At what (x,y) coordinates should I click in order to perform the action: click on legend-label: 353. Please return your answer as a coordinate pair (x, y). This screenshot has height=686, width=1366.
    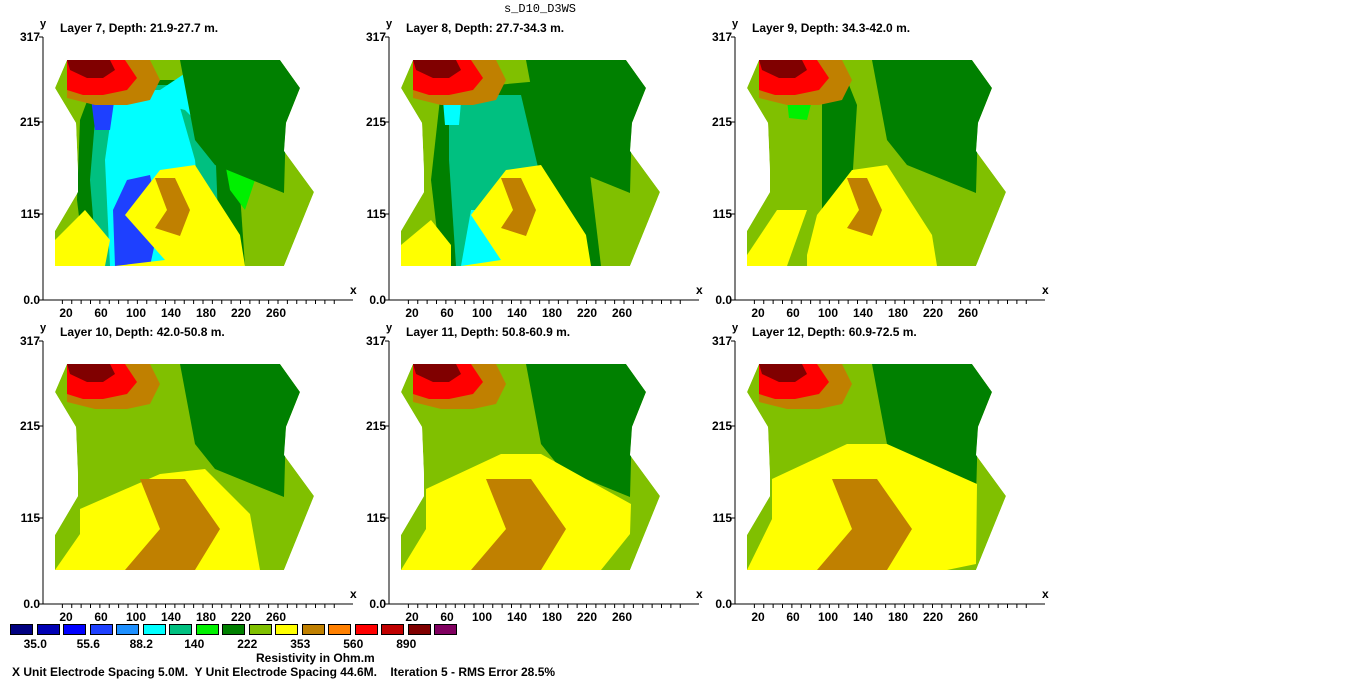
    Looking at the image, I should click on (300, 644).